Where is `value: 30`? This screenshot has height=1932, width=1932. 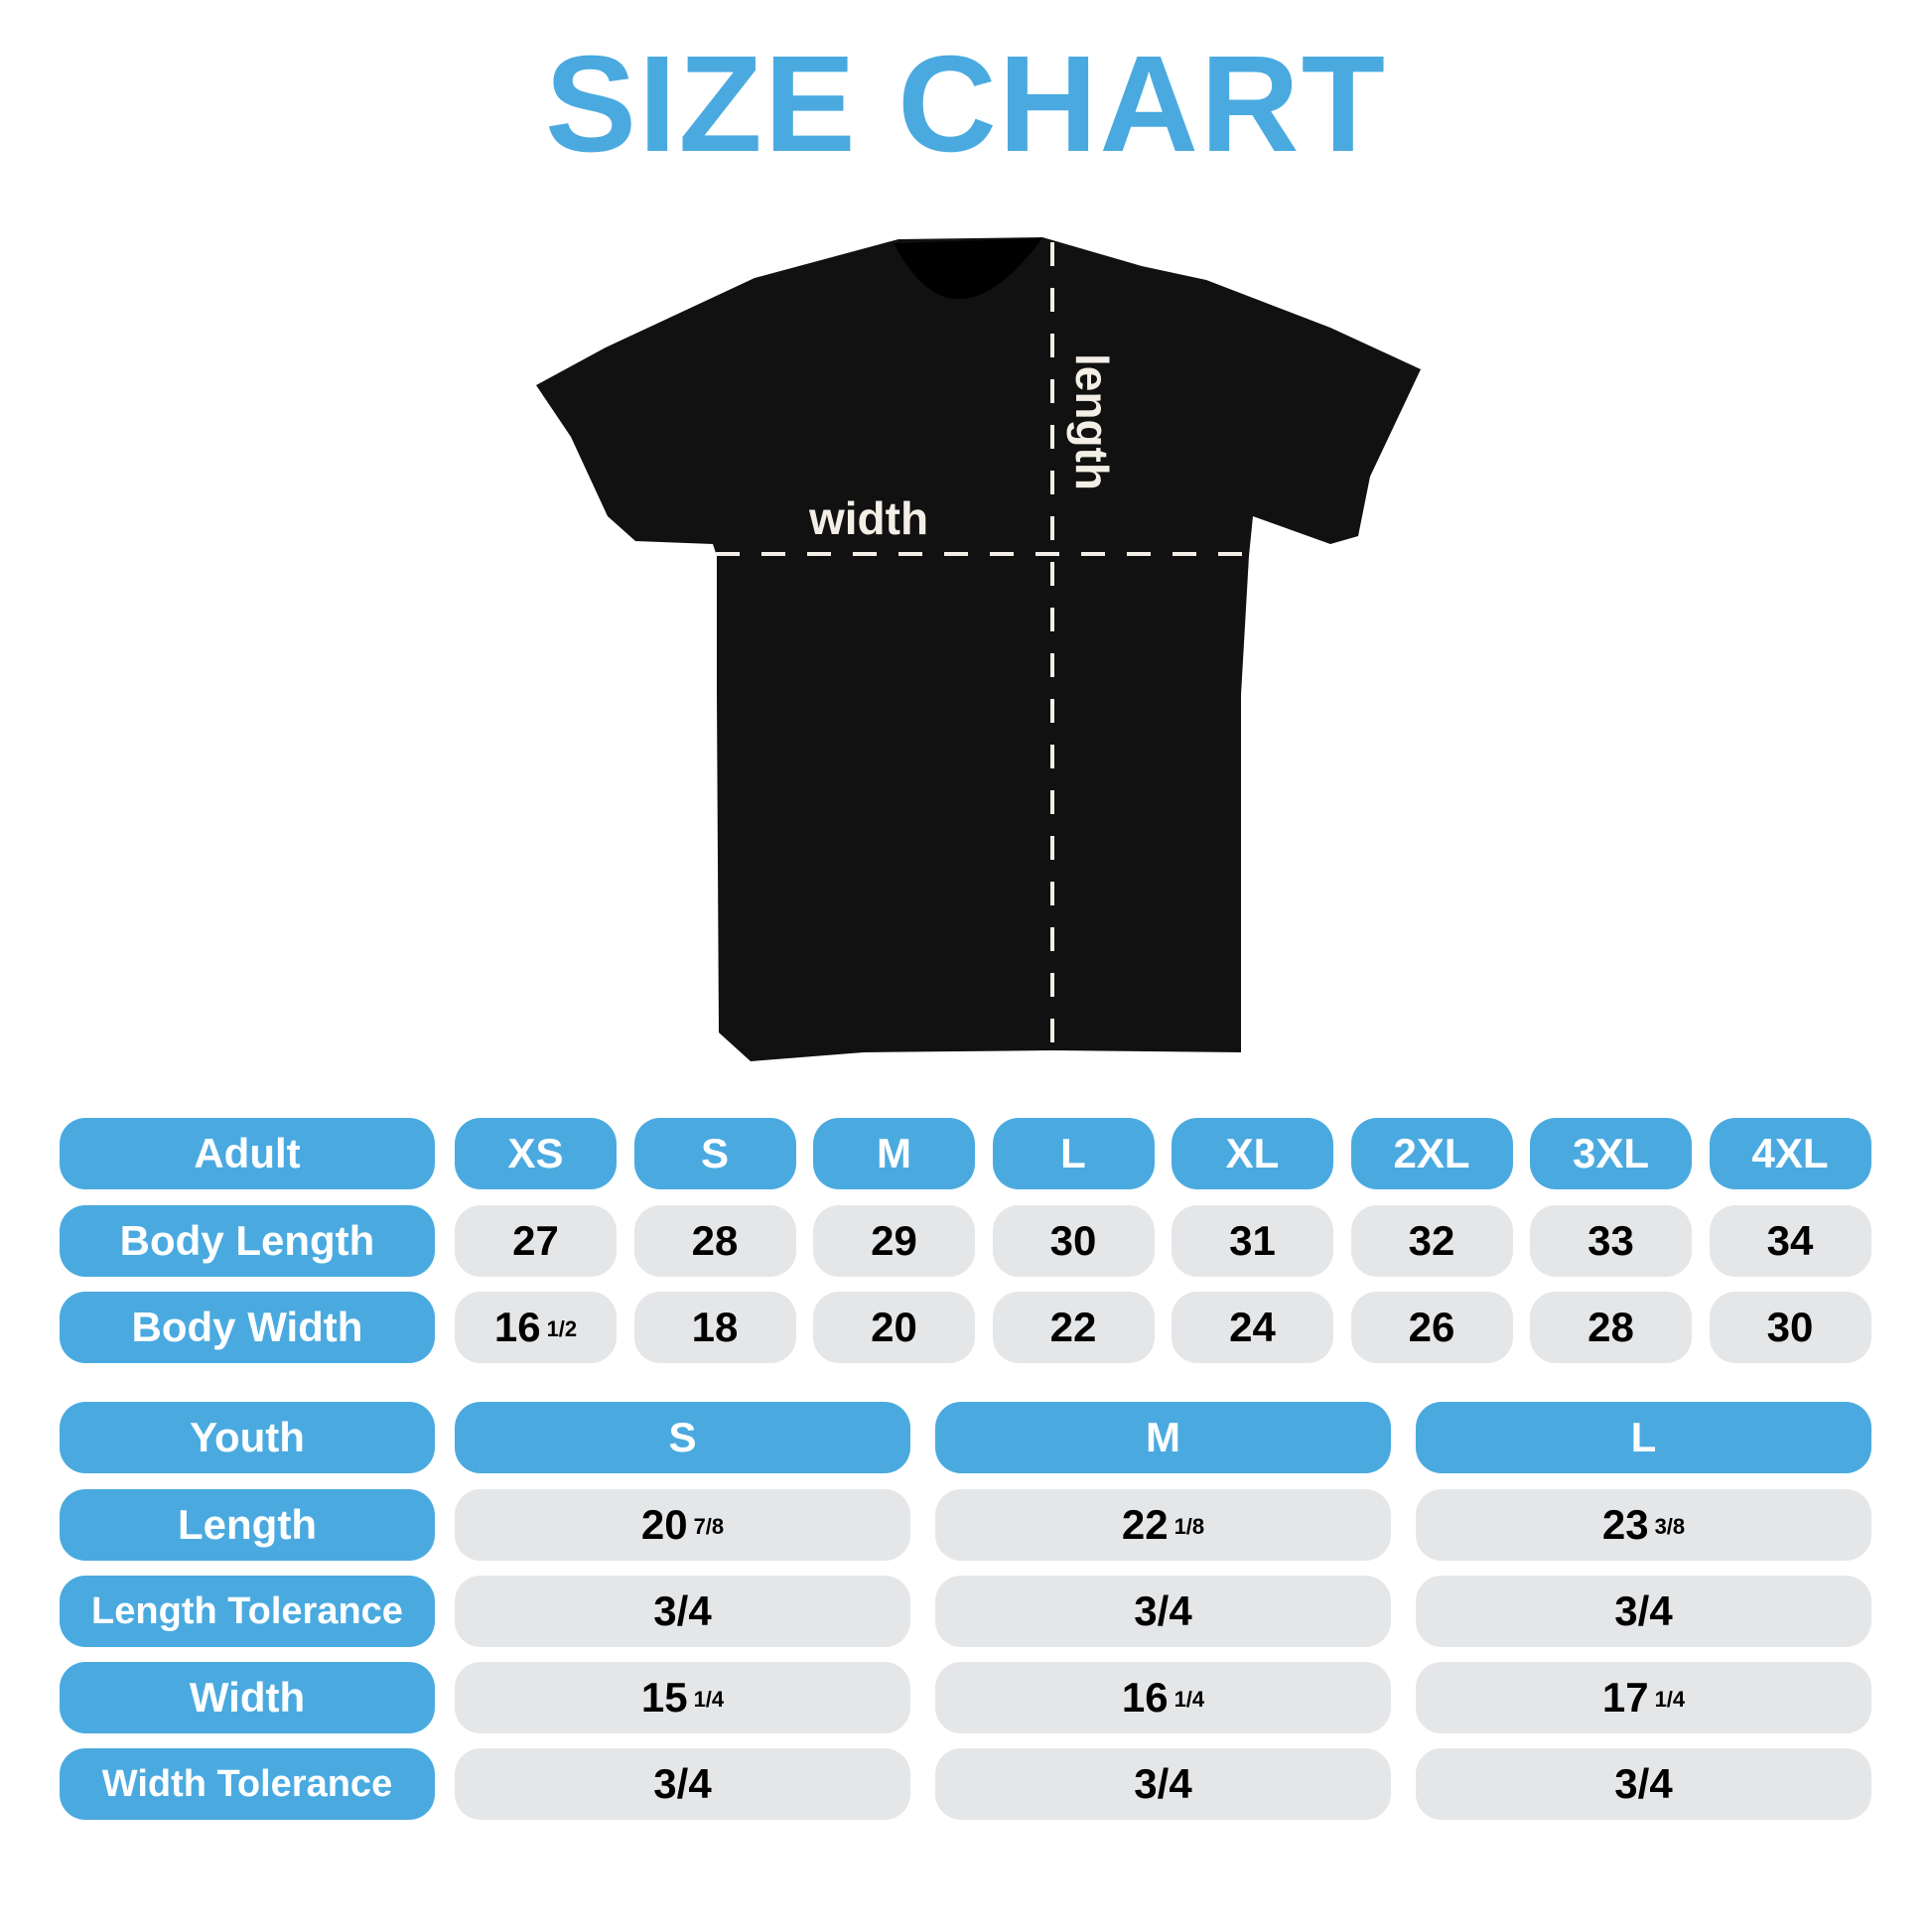
value: 30 is located at coordinates (1790, 1327).